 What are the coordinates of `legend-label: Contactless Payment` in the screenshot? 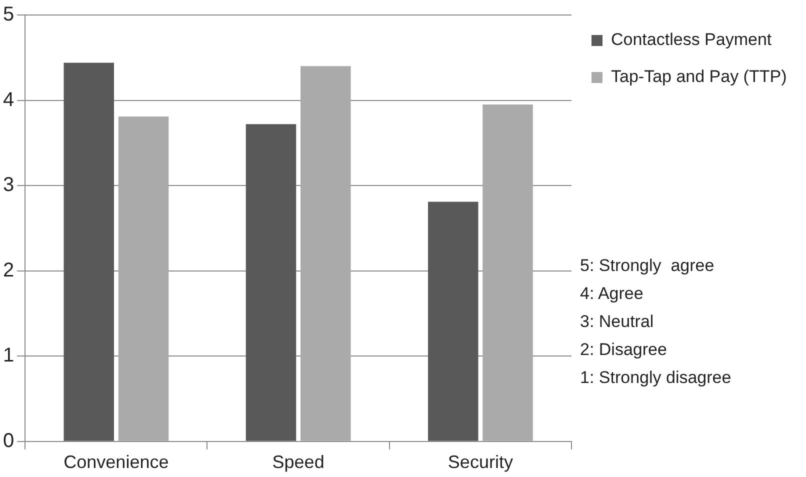 It's located at (691, 40).